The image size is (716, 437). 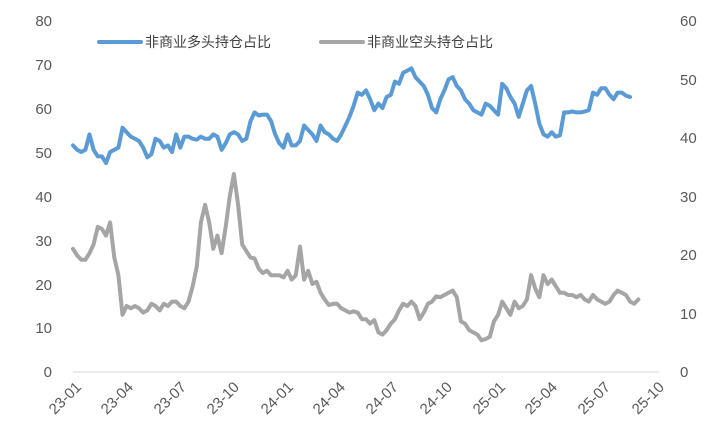 I want to click on y-right-tick-labels: 0 10 20 30 40 50 60, so click(x=688, y=197).